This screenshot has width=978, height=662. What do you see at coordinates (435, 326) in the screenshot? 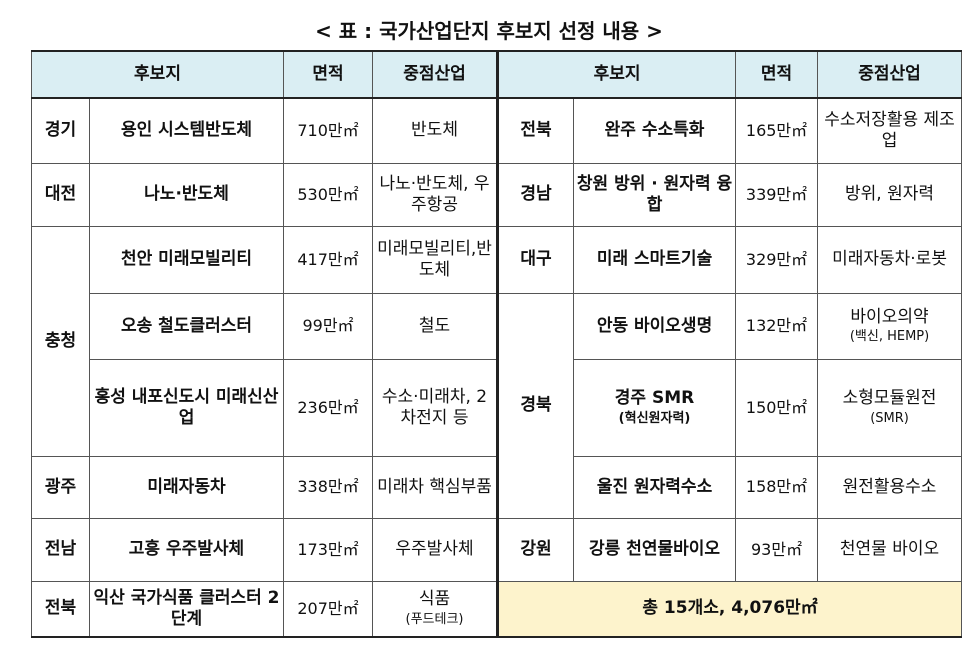
I see `industry-cell: 철도` at bounding box center [435, 326].